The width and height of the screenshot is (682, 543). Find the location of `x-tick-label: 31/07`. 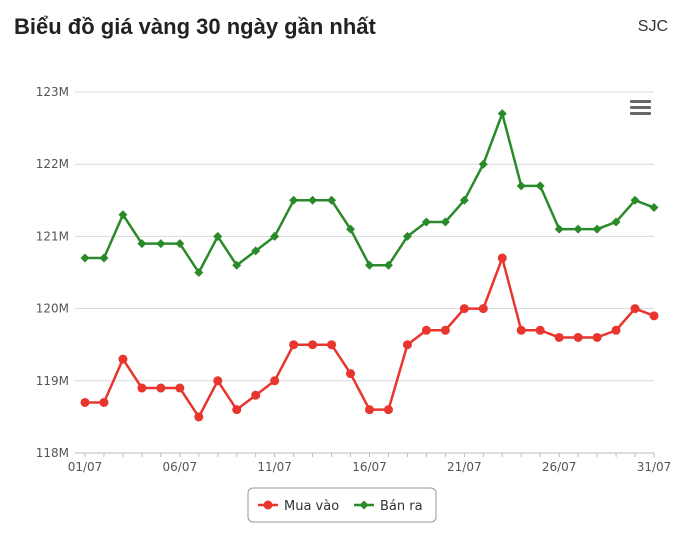

x-tick-label: 31/07 is located at coordinates (654, 467).